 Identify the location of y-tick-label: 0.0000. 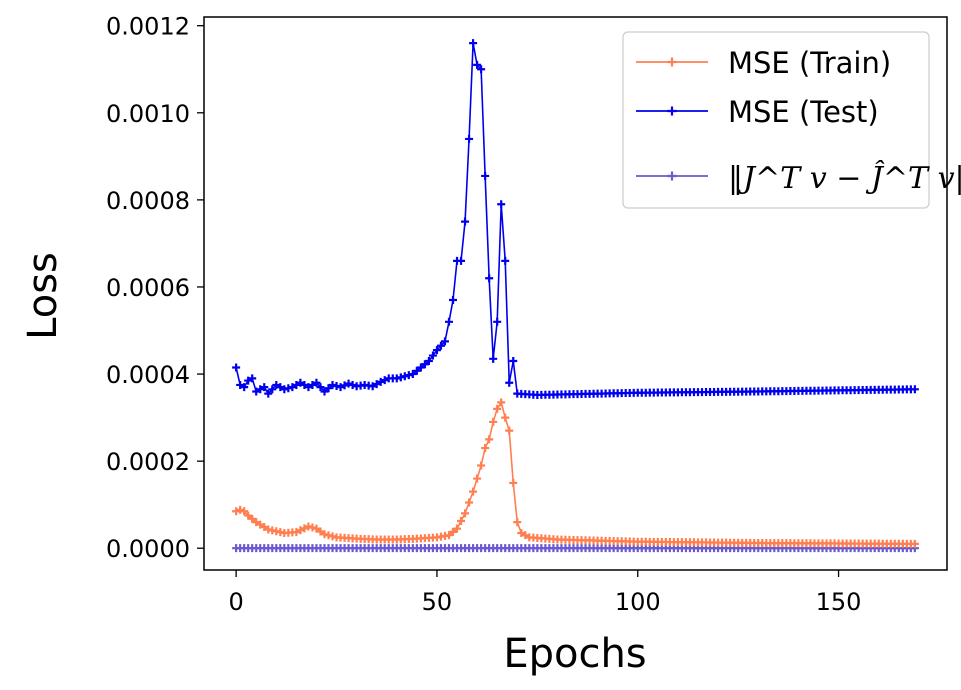
(148, 549).